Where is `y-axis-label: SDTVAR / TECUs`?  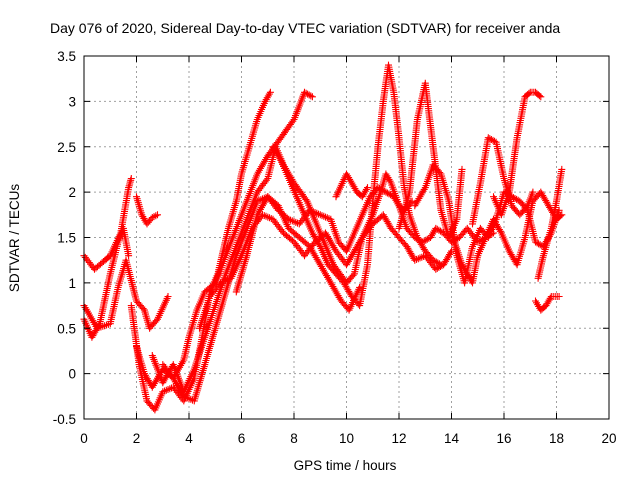
y-axis-label: SDTVAR / TECUs is located at coordinates (14, 238).